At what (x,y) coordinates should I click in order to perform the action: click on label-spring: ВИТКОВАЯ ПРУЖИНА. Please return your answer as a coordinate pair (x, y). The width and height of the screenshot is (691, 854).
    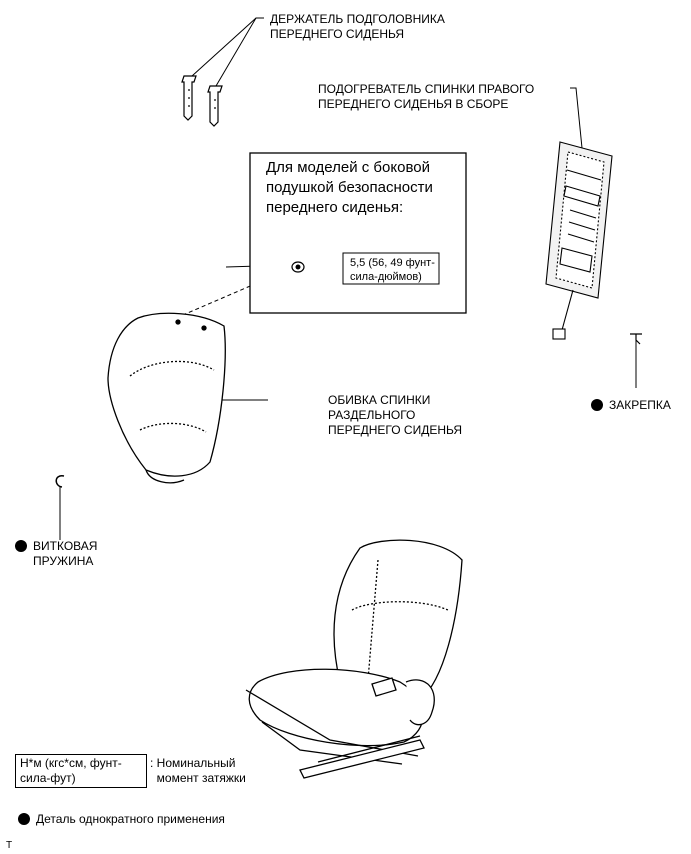
    Looking at the image, I should click on (65, 553).